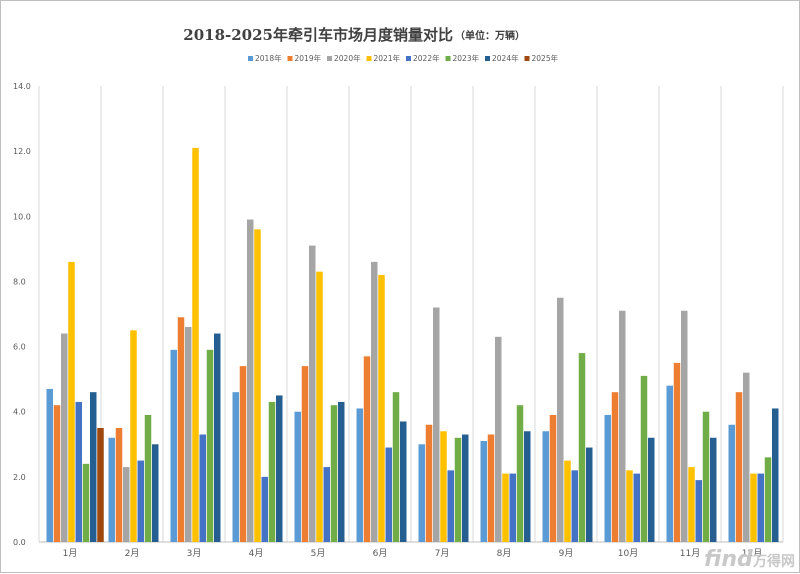 Image resolution: width=800 pixels, height=574 pixels. I want to click on legend-label: 2025年, so click(545, 58).